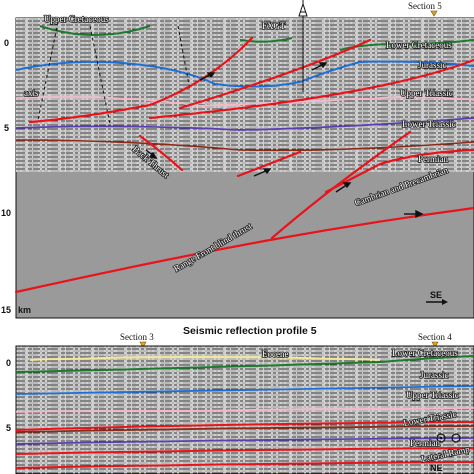  I want to click on fault-permian-ramp, so click(355, 171).